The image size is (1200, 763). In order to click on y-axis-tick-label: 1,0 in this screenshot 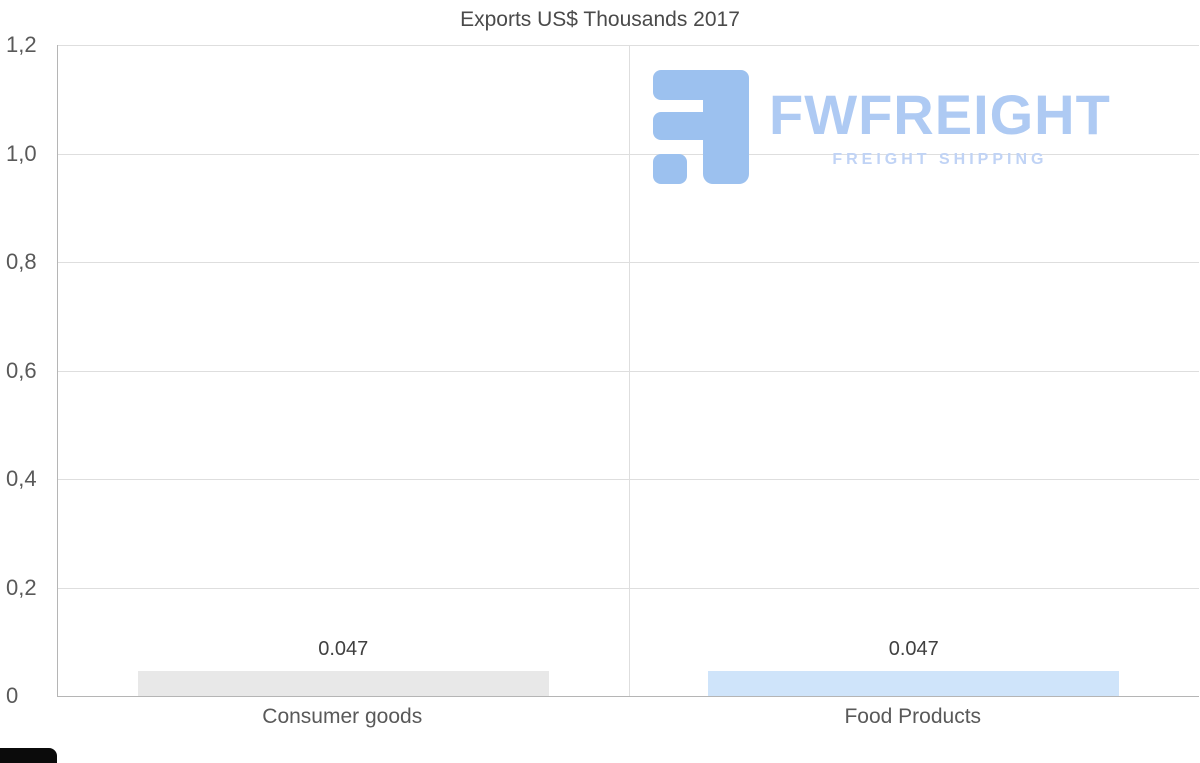, I will do `click(21, 153)`.